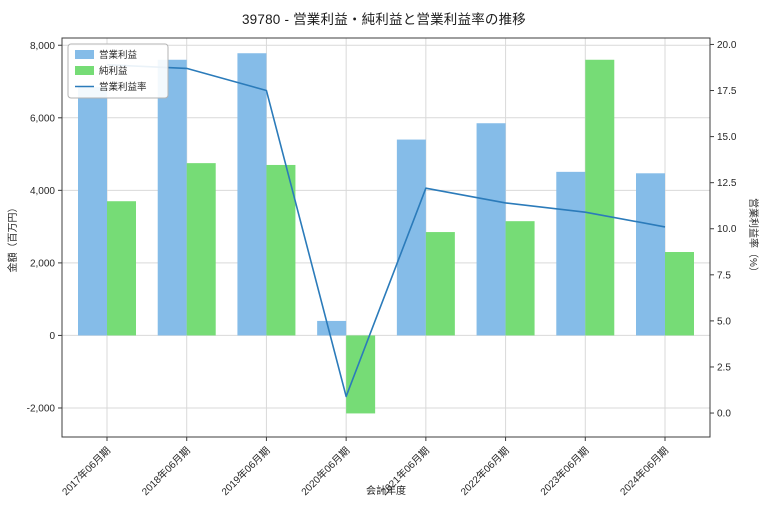  What do you see at coordinates (86, 471) in the screenshot?
I see `x-tick-label: 2017年06月期` at bounding box center [86, 471].